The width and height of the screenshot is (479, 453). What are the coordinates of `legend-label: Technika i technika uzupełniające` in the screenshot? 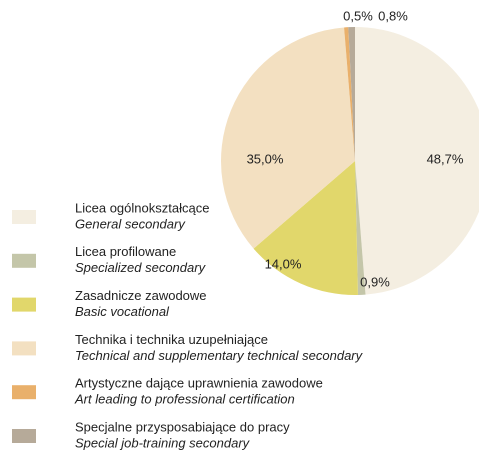 It's located at (171, 339).